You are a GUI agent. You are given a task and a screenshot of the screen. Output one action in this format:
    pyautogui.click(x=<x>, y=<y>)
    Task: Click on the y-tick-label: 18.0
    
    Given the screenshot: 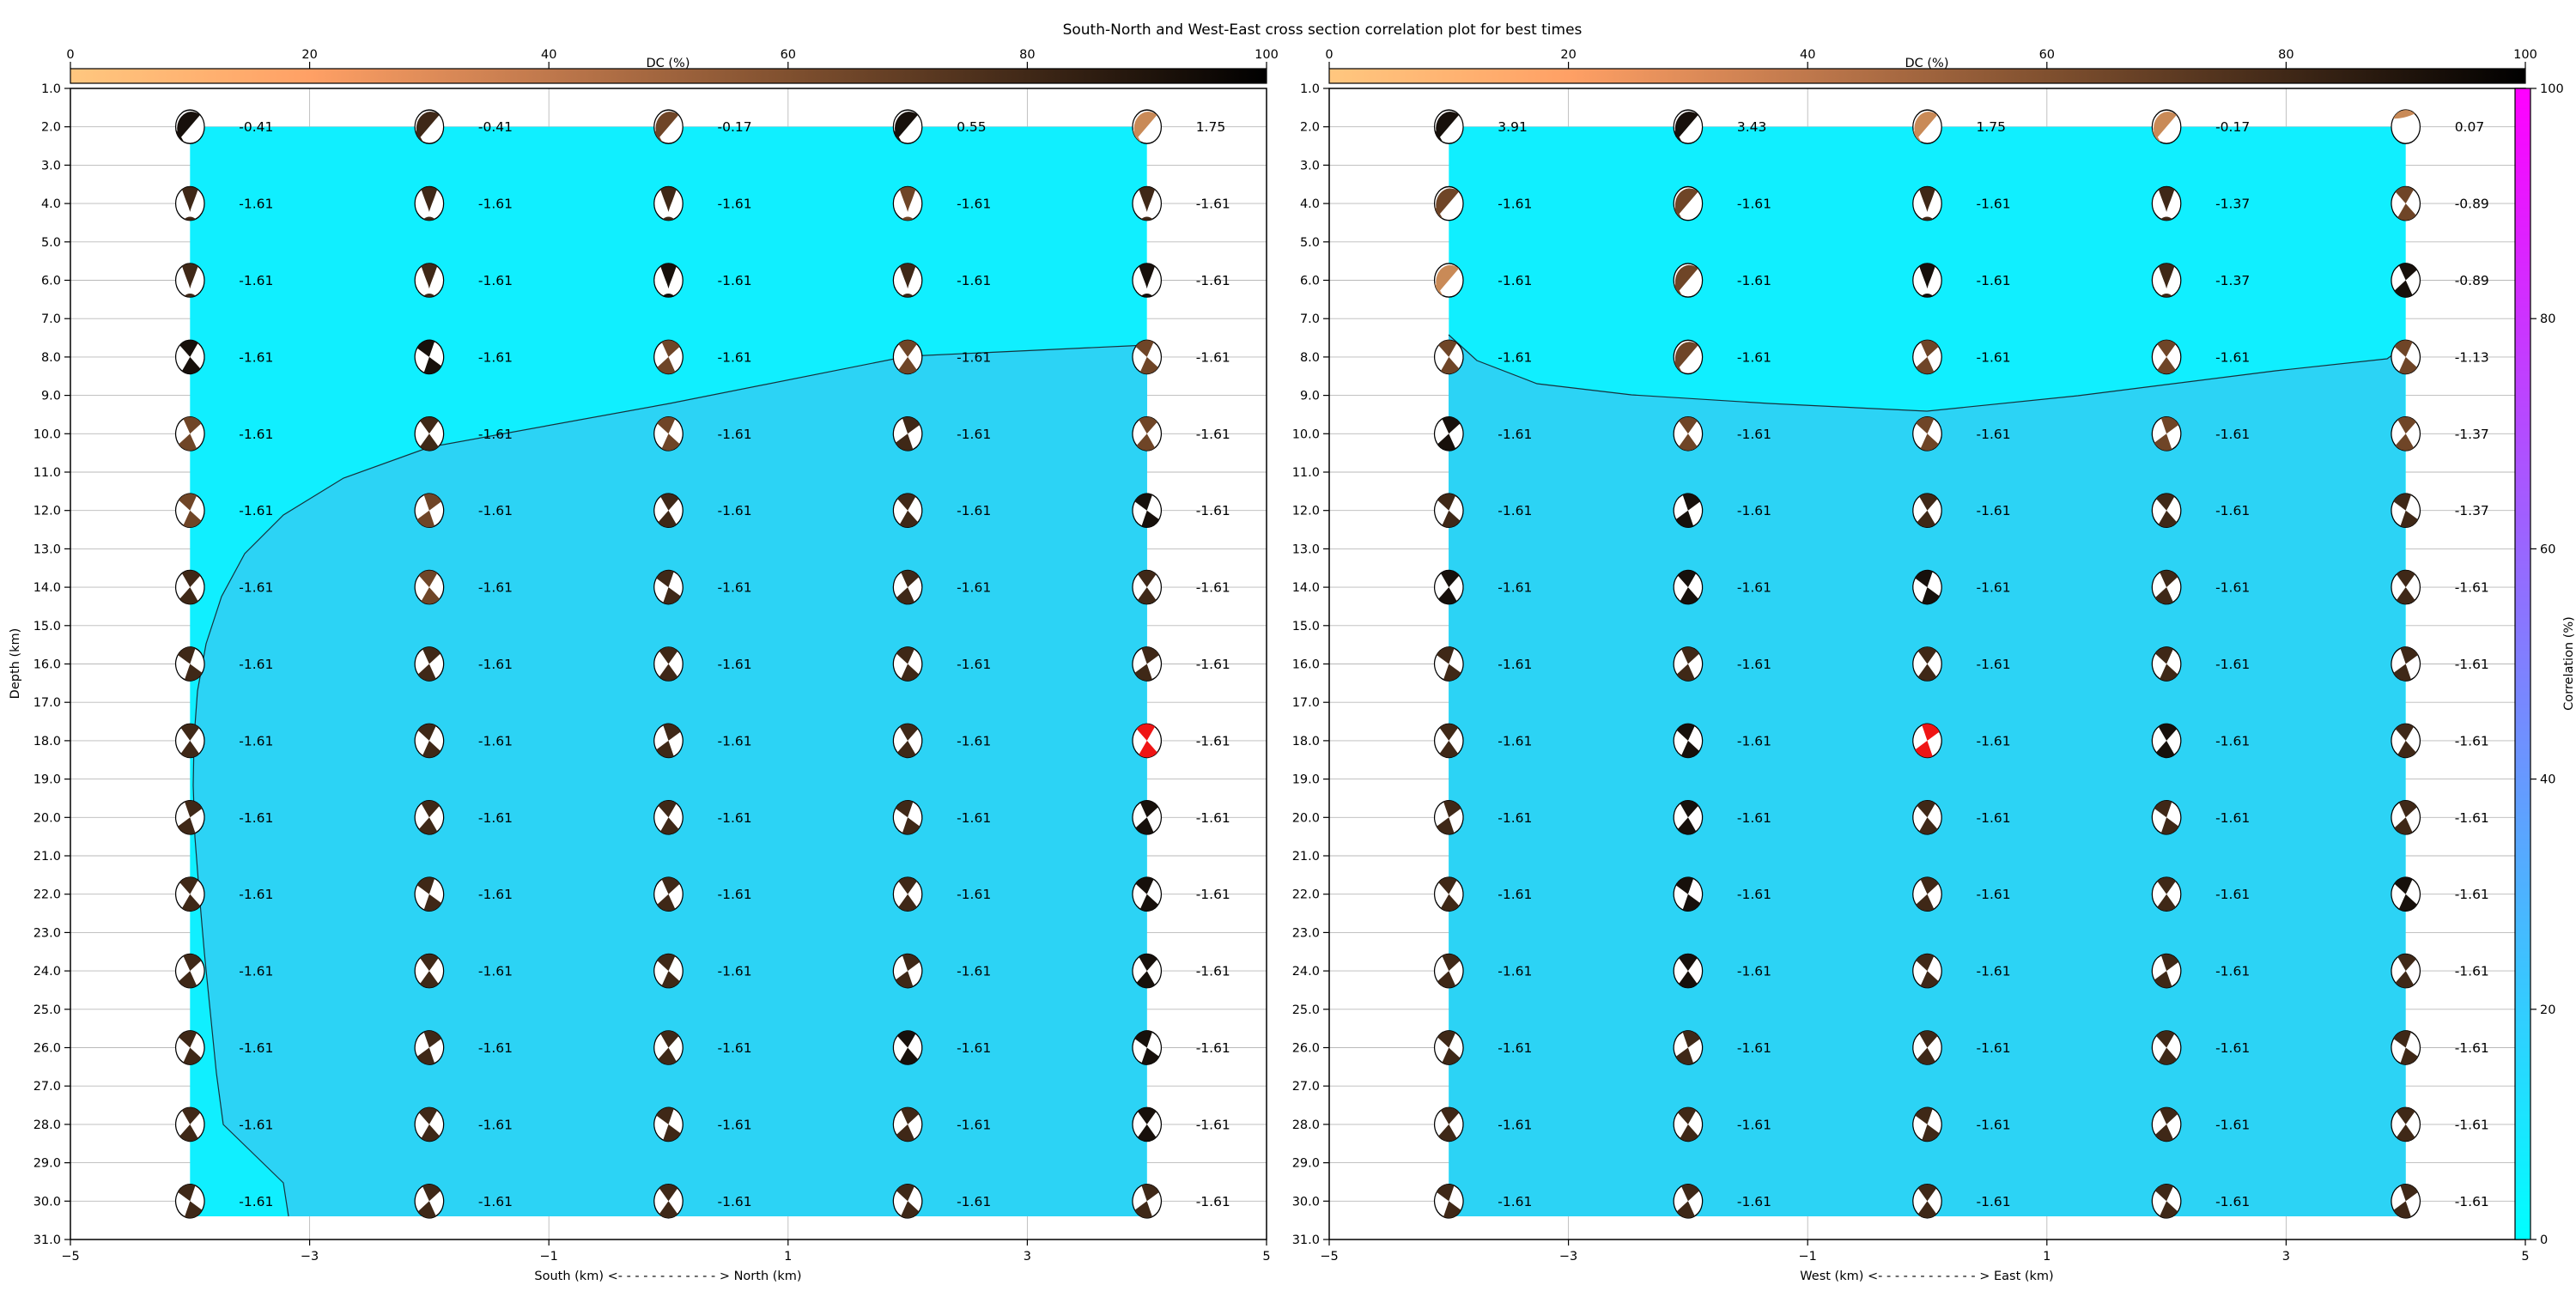 What is the action you would take?
    pyautogui.click(x=47, y=742)
    